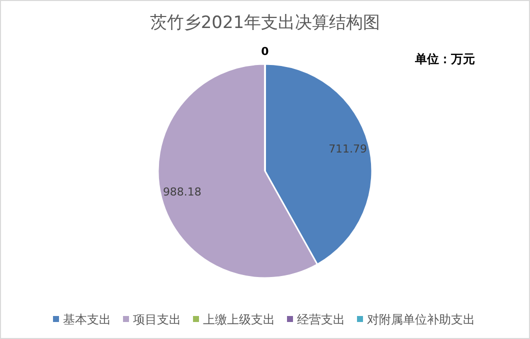  Describe the element at coordinates (348, 149) in the screenshot. I see `data-label: 711.79` at that location.